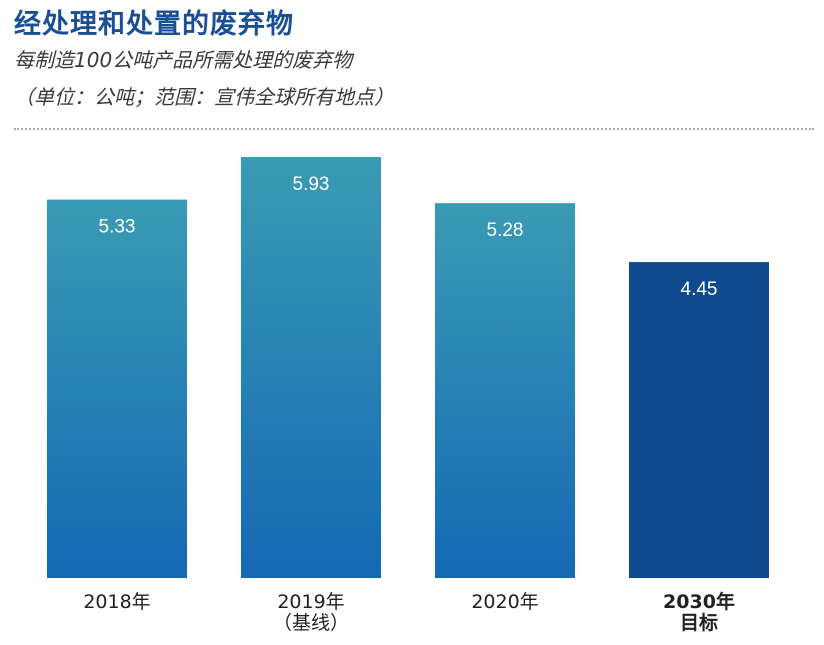  Describe the element at coordinates (154, 24) in the screenshot. I see `chart-title: 经处理和处置的废弃物` at that location.